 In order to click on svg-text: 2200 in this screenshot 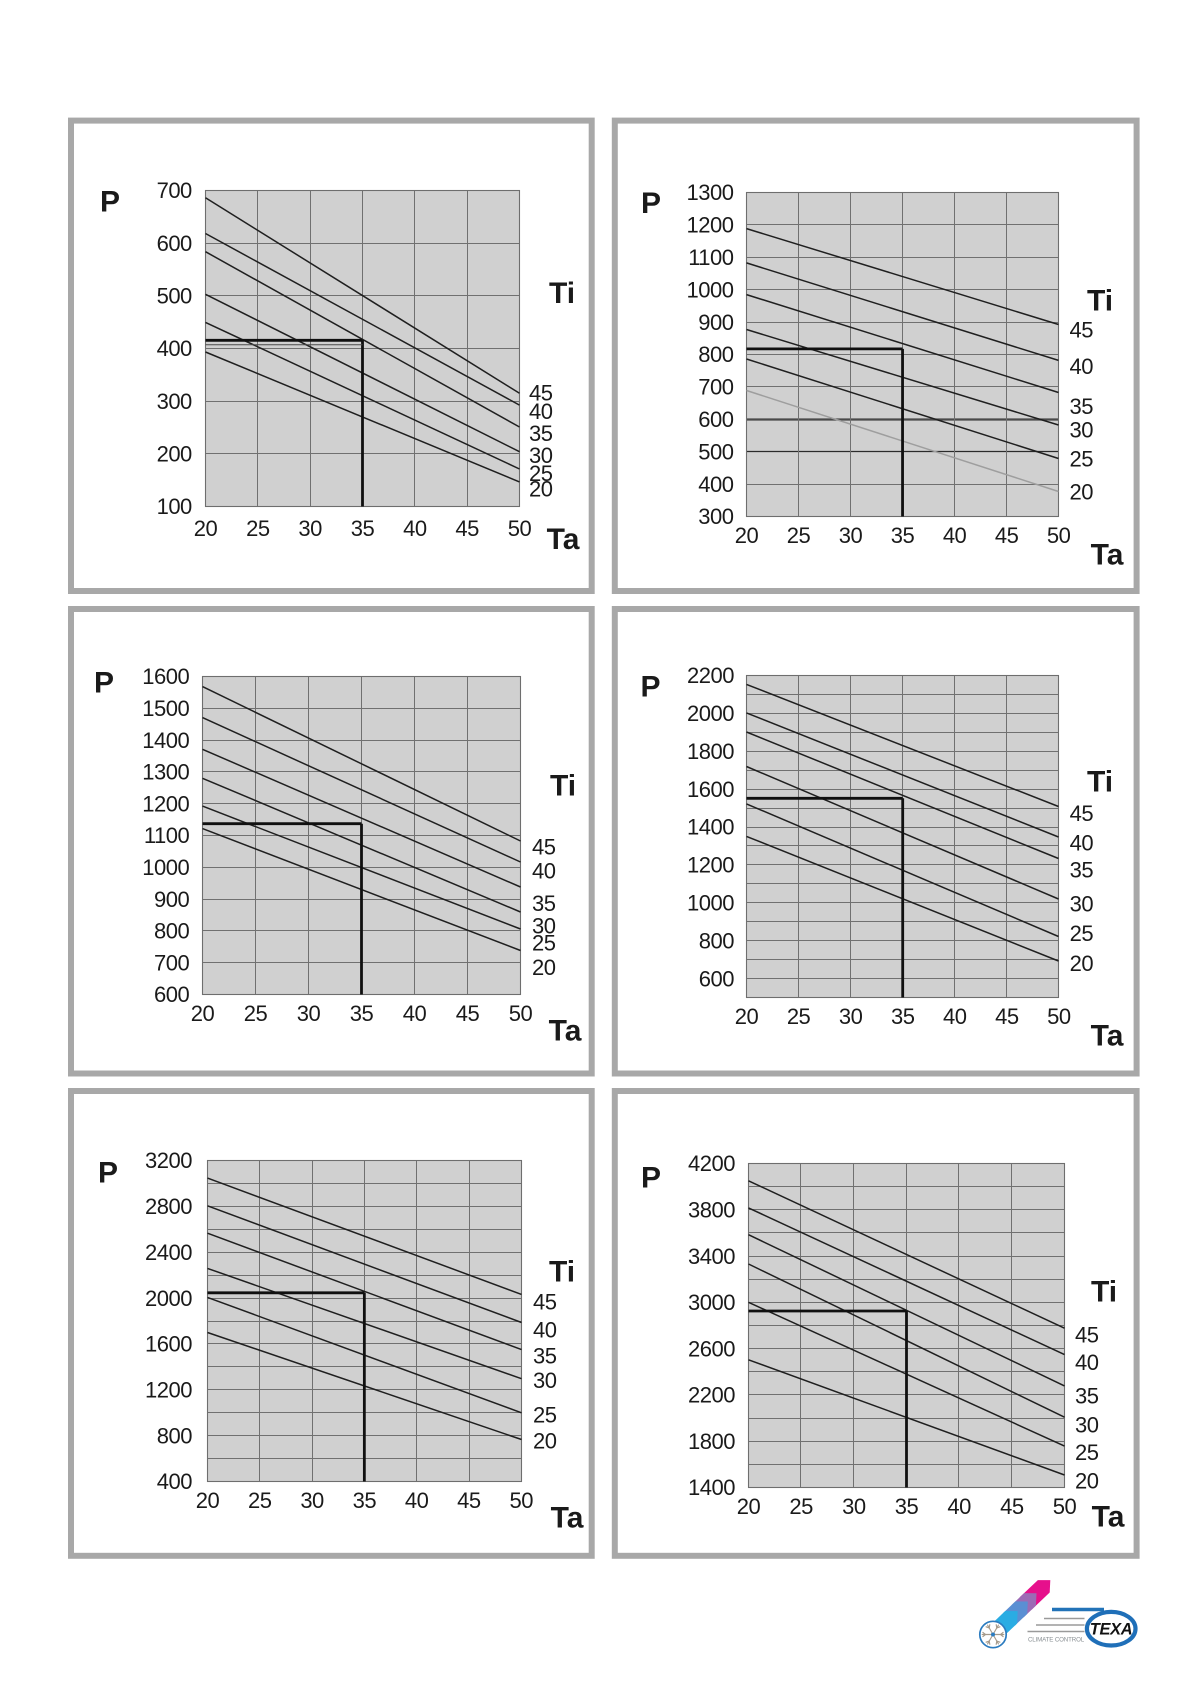, I will do `click(711, 1395)`.